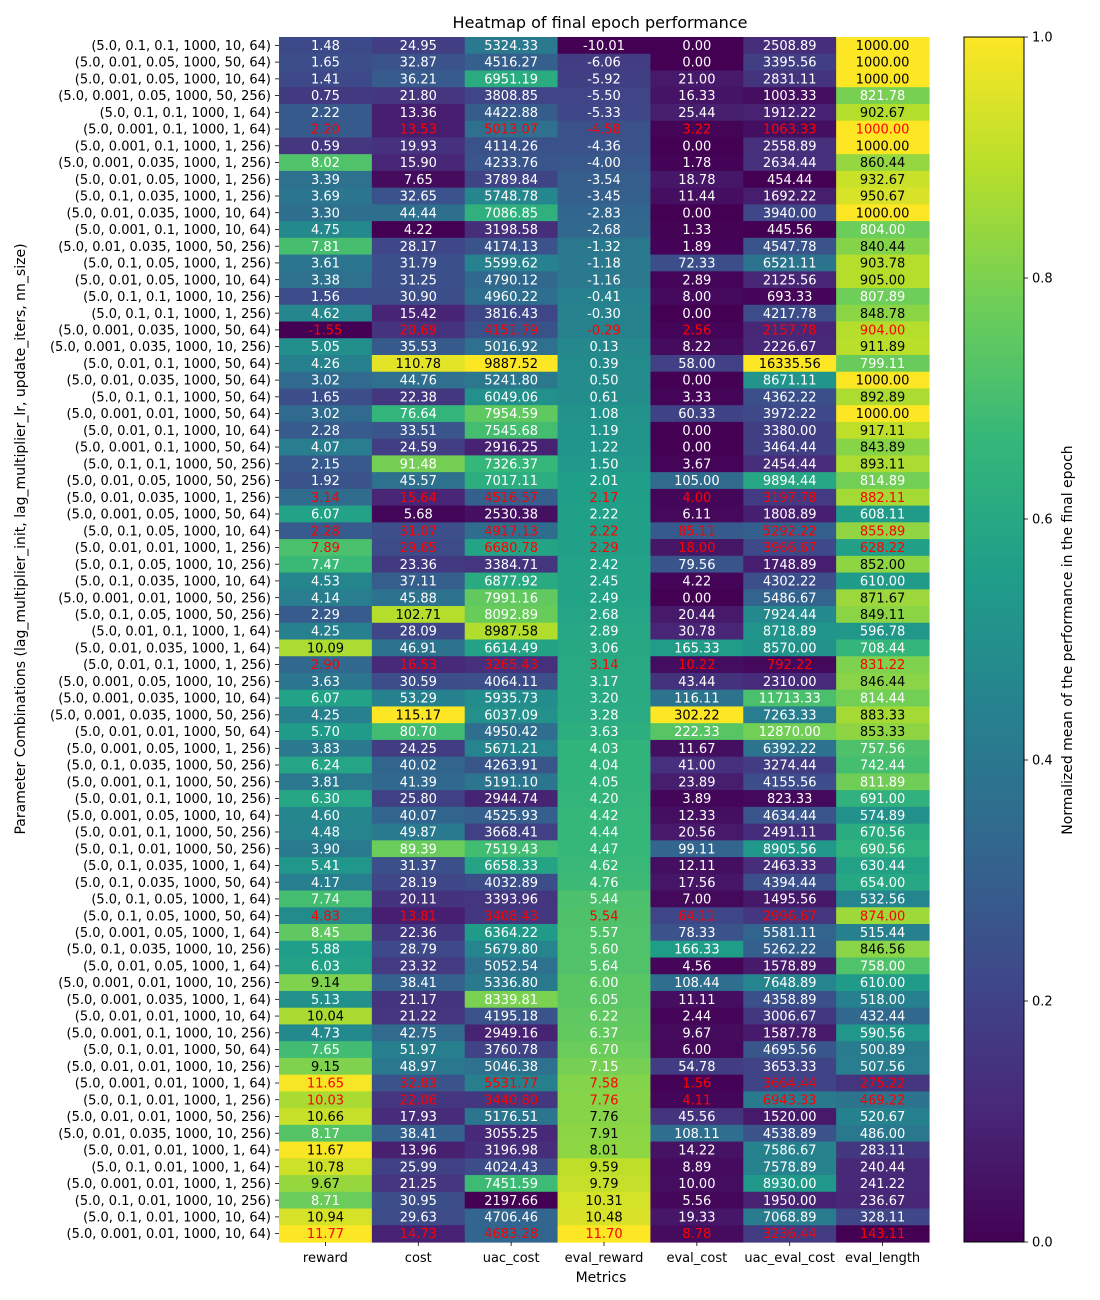  Describe the element at coordinates (790, 96) in the screenshot. I see `cell-value-label: 1003.33` at that location.